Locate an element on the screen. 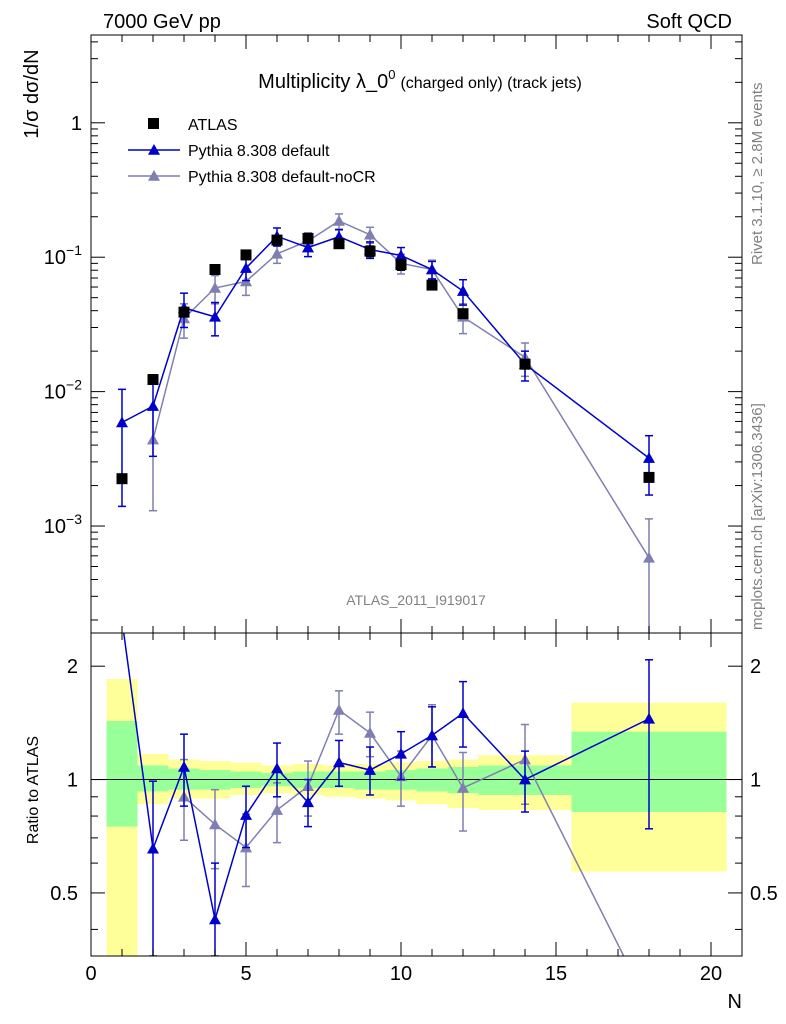  ratio-ytick-label: 1 is located at coordinates (72, 781).